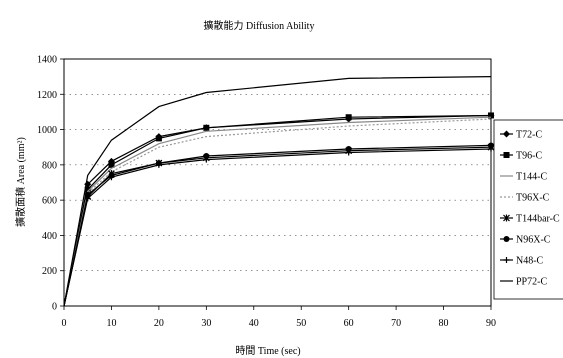  What do you see at coordinates (301, 323) in the screenshot?
I see `x-tick-label: 50` at bounding box center [301, 323].